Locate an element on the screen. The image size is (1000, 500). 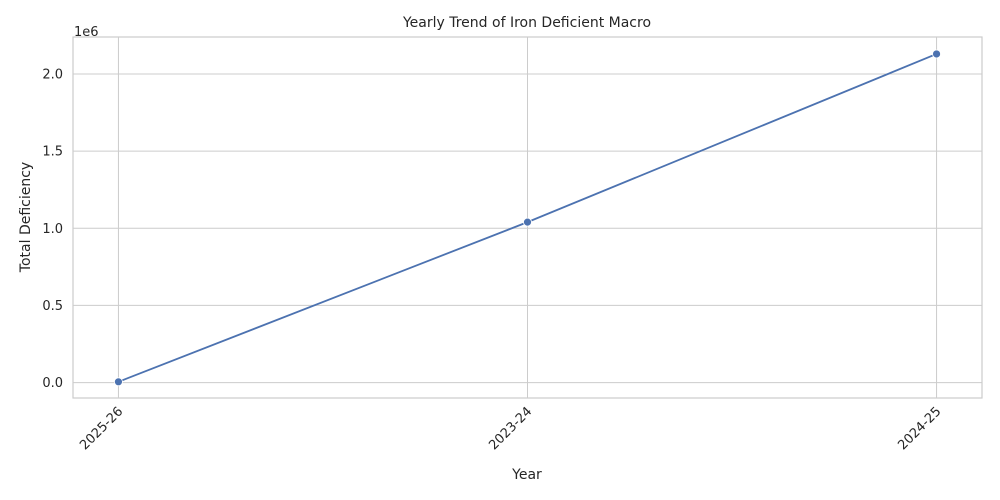
y-tick-label: 1.5 is located at coordinates (52, 152).